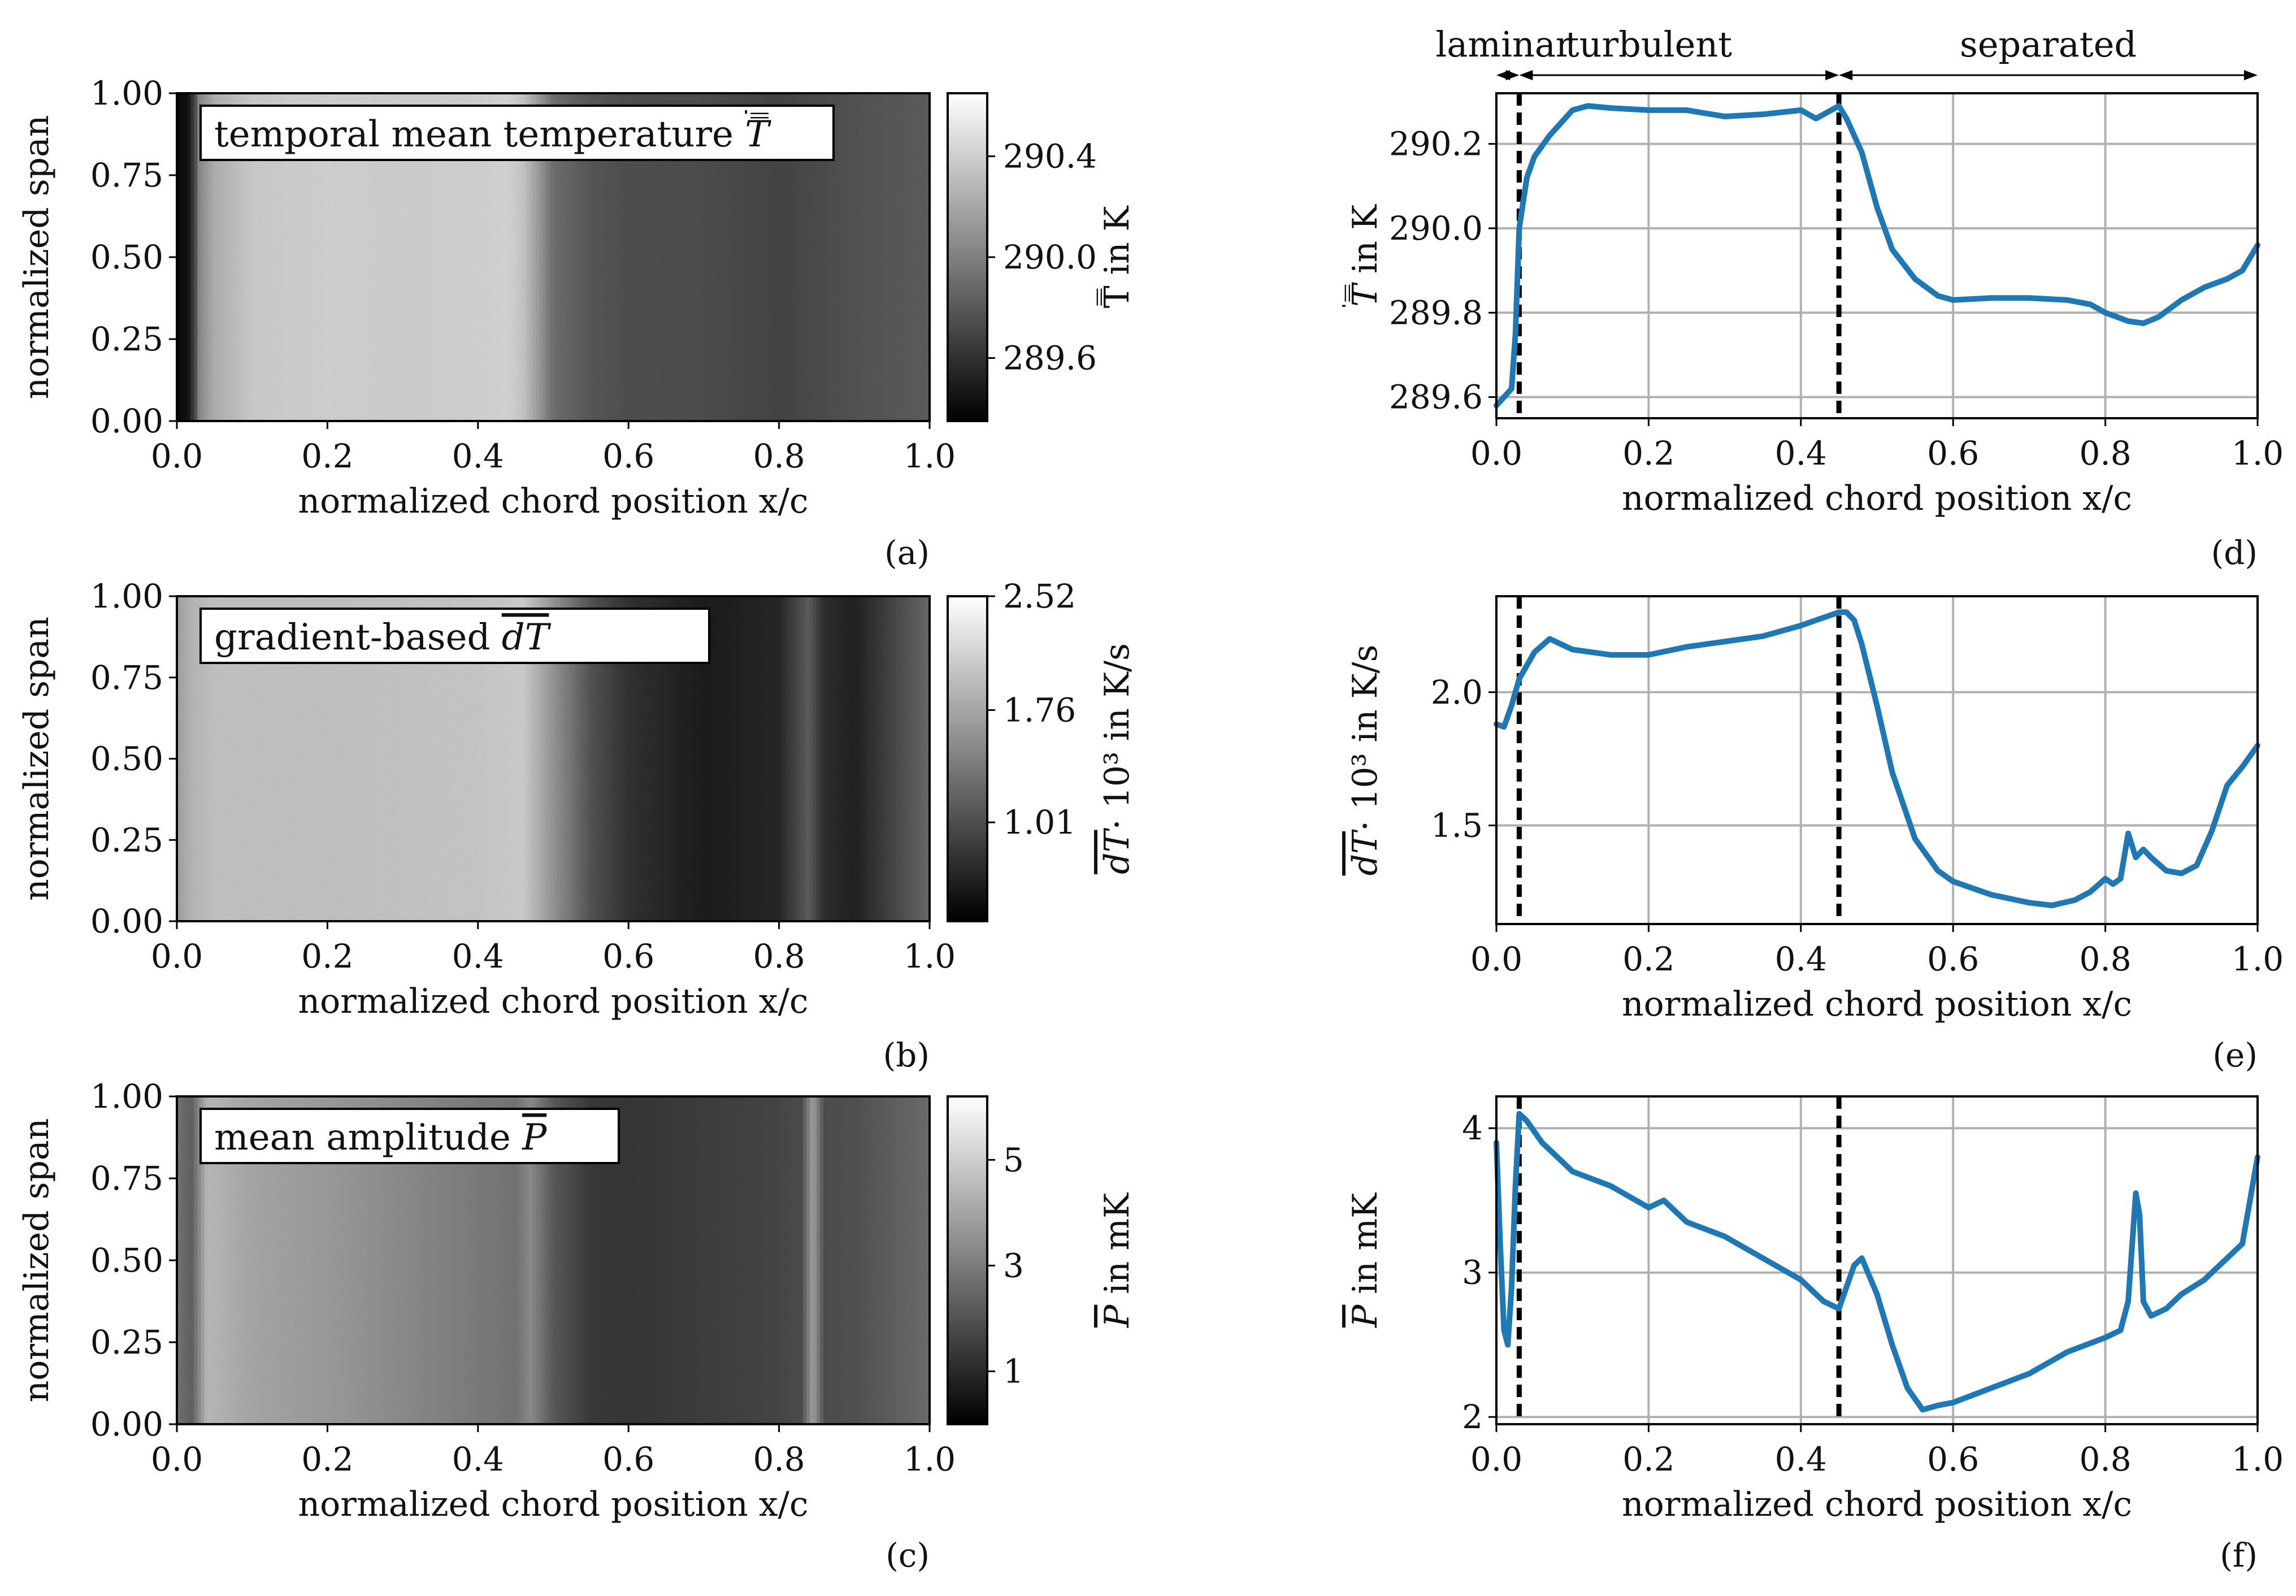 The height and width of the screenshot is (1596, 2296). What do you see at coordinates (2048, 44) in the screenshot?
I see `separated-region-label: separated` at bounding box center [2048, 44].